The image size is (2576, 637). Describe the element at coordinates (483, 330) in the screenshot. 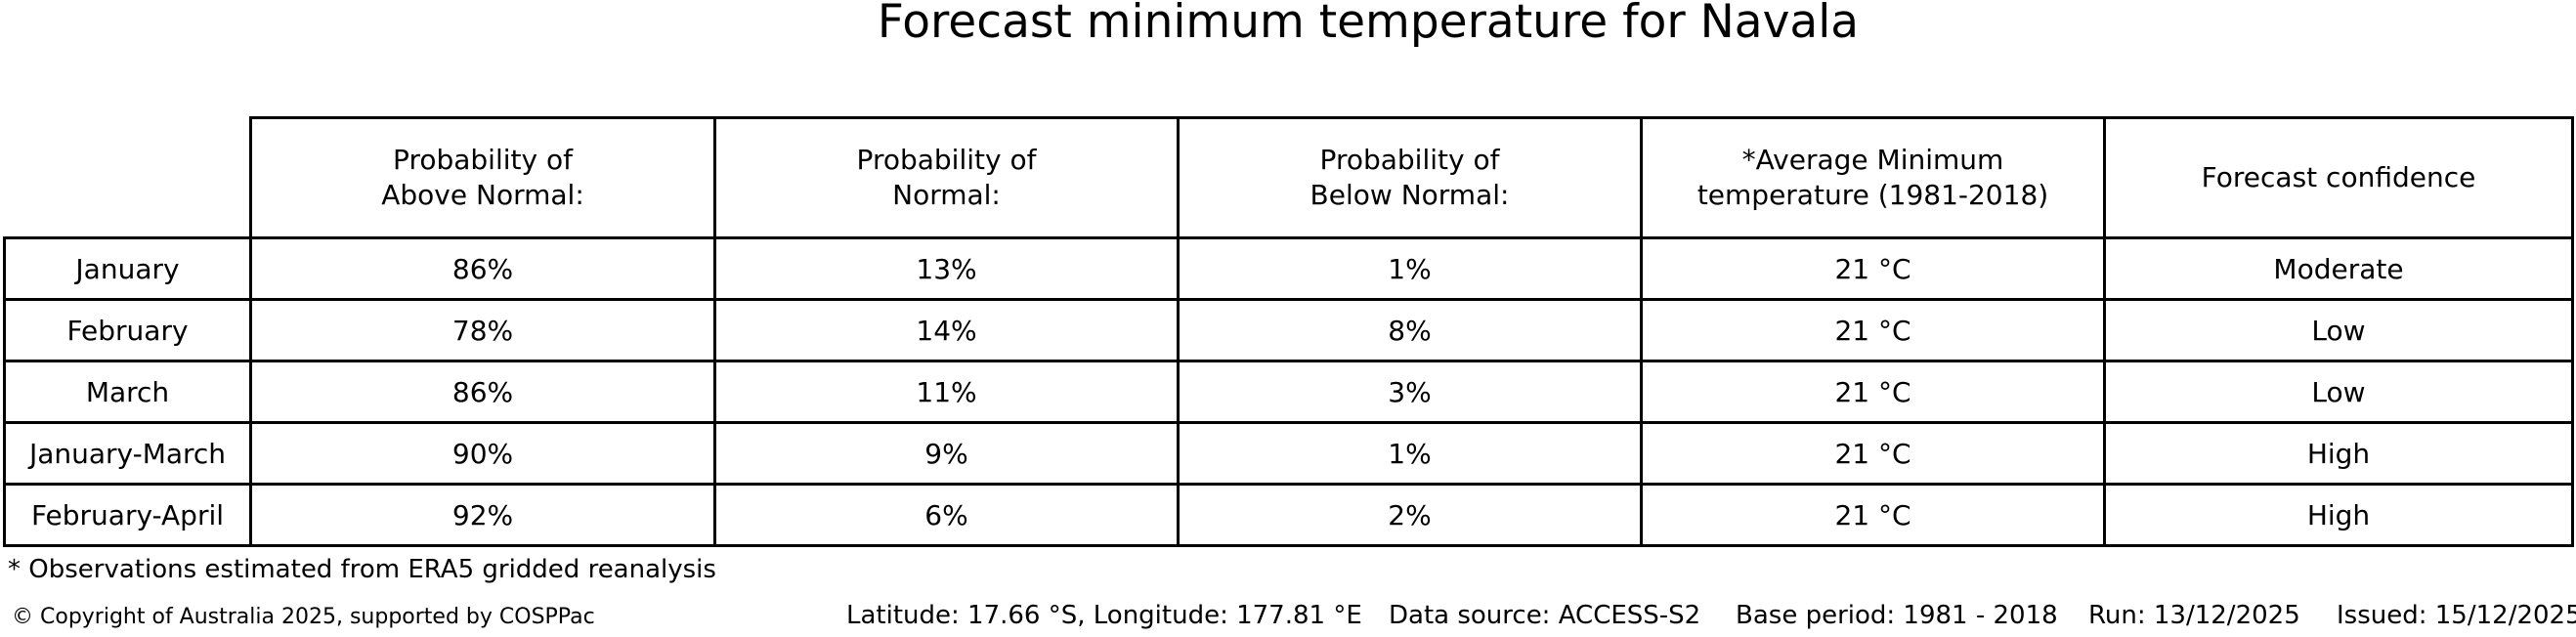

I see `cell-above-normal: 78%` at that location.